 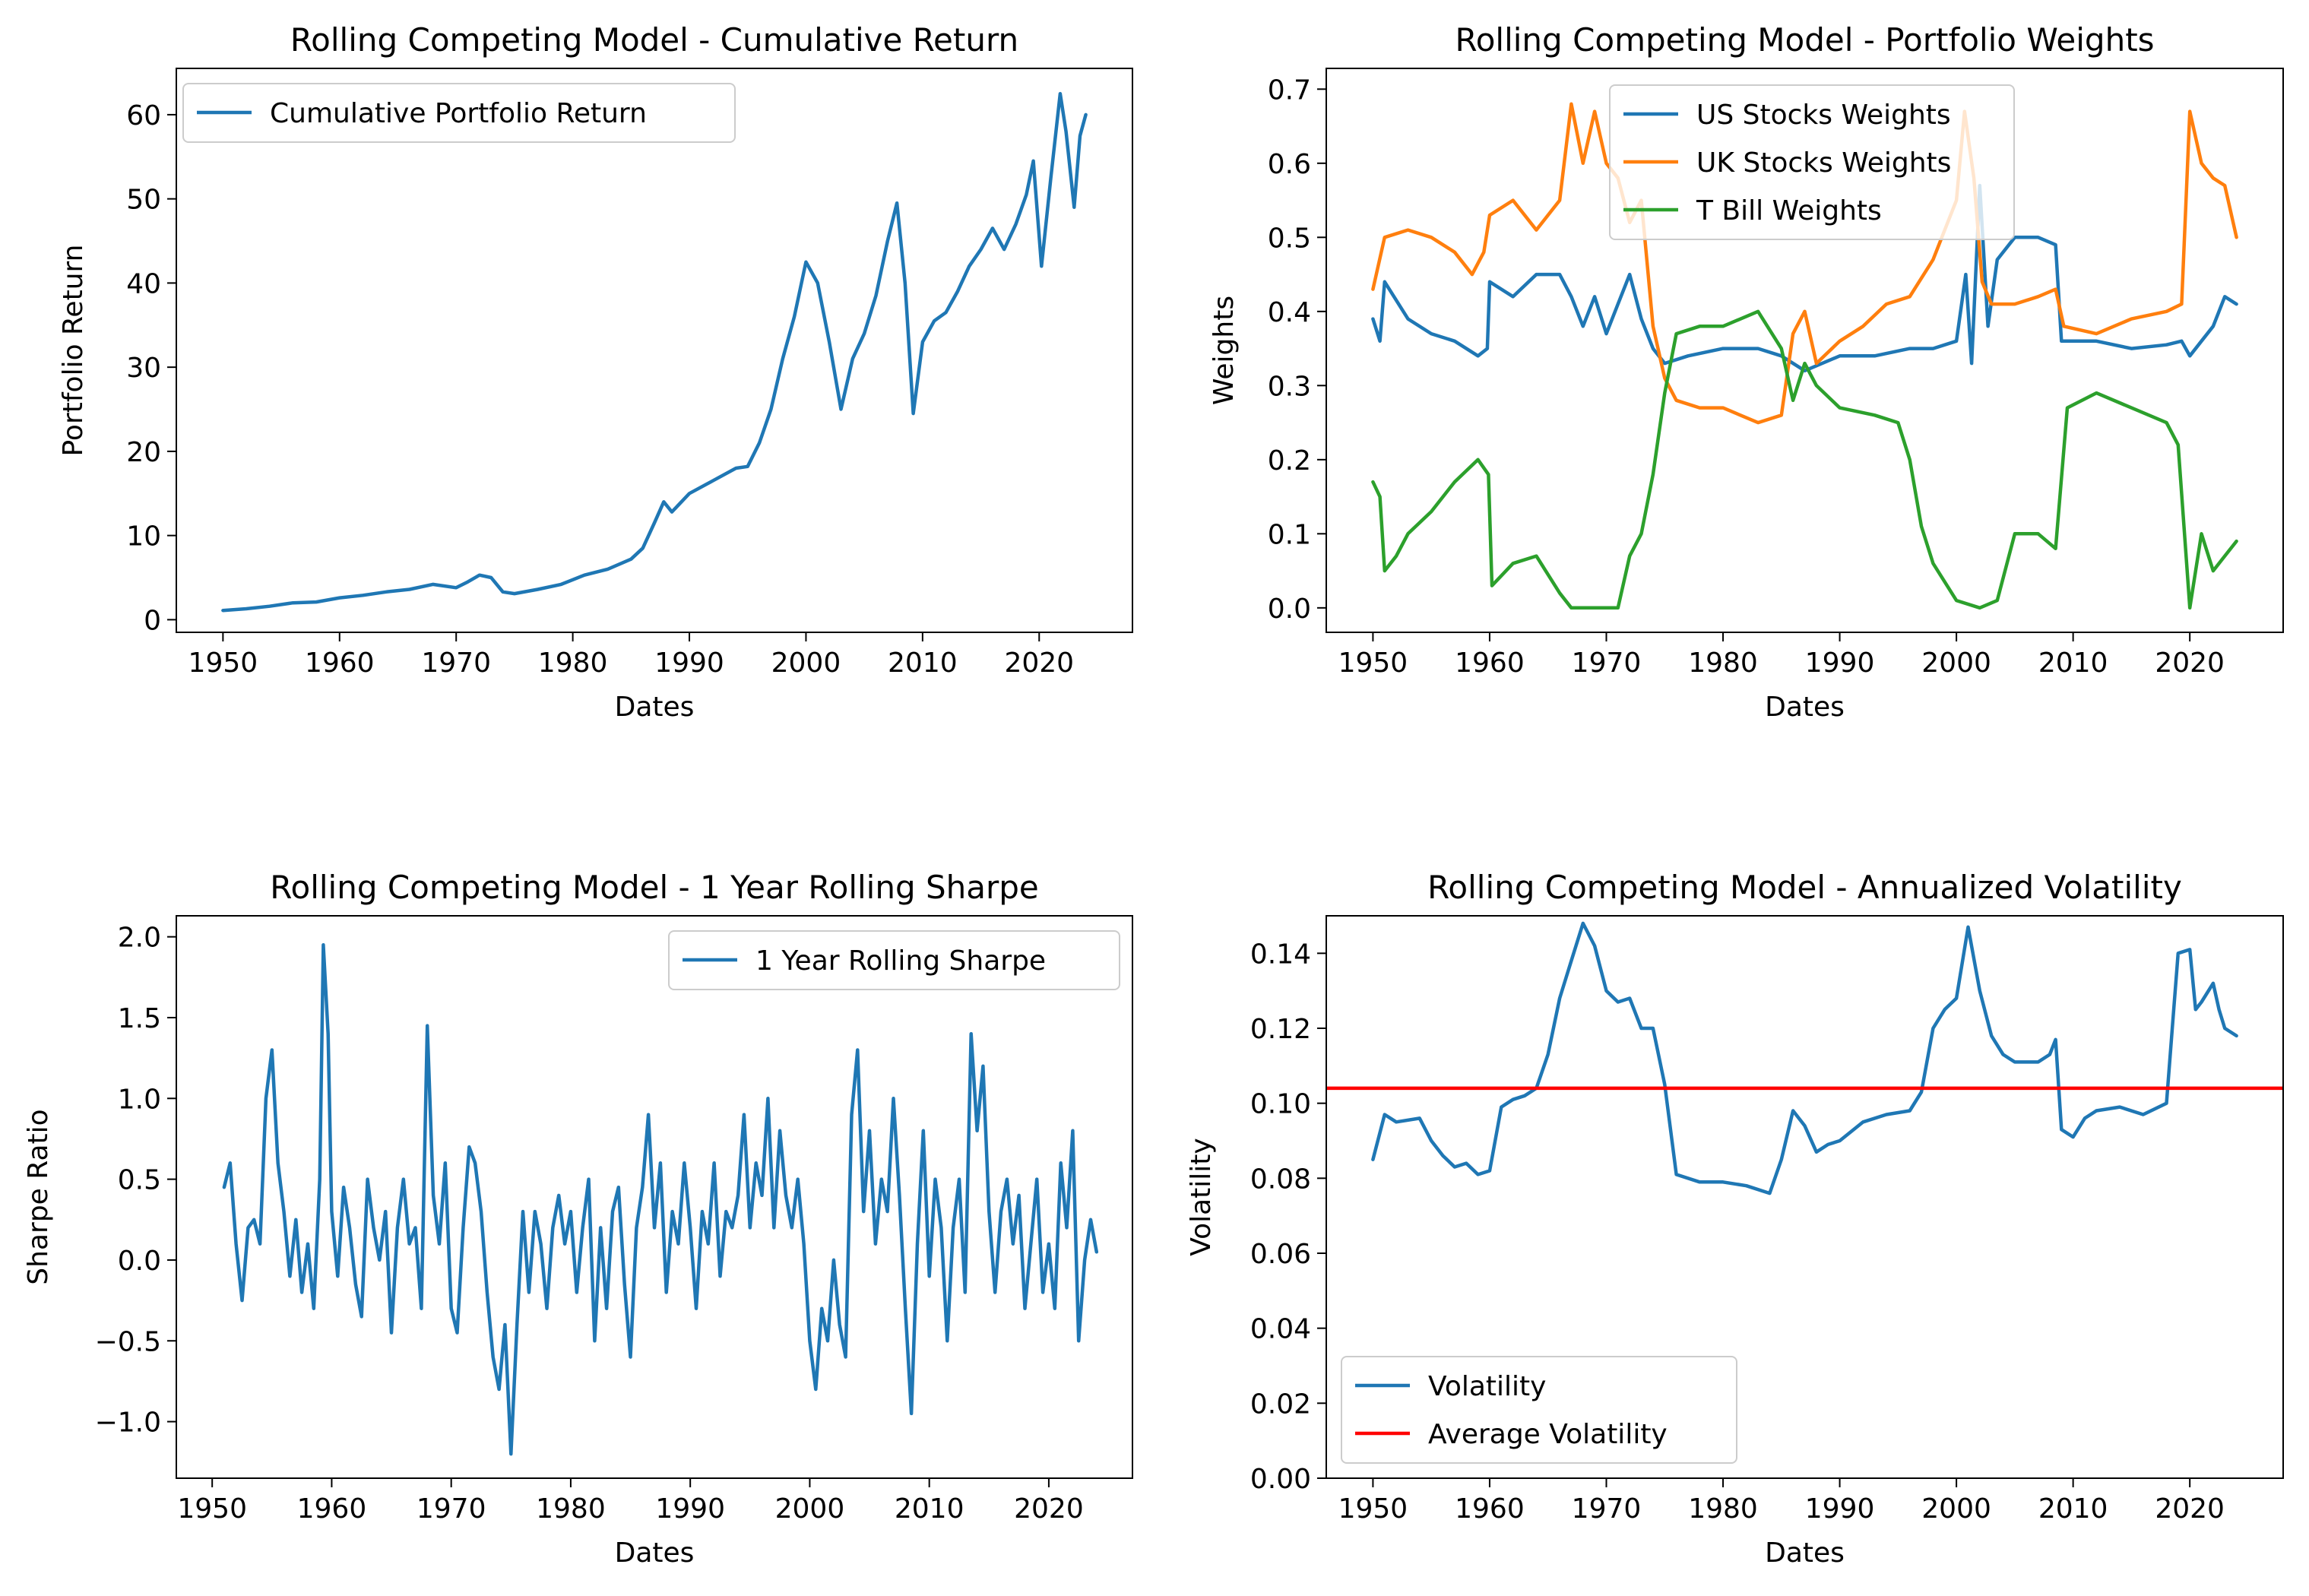 I want to click on y-tick-label: 0.06, so click(x=1280, y=1255).